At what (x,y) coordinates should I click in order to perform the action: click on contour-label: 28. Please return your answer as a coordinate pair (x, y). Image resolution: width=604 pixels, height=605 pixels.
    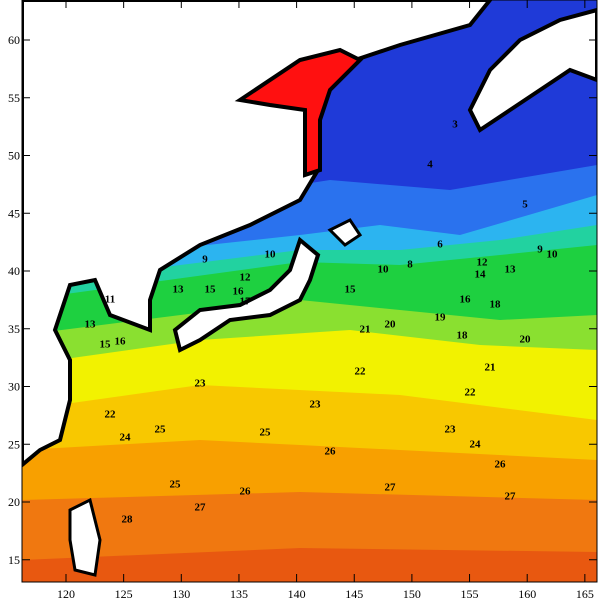
    Looking at the image, I should click on (128, 520).